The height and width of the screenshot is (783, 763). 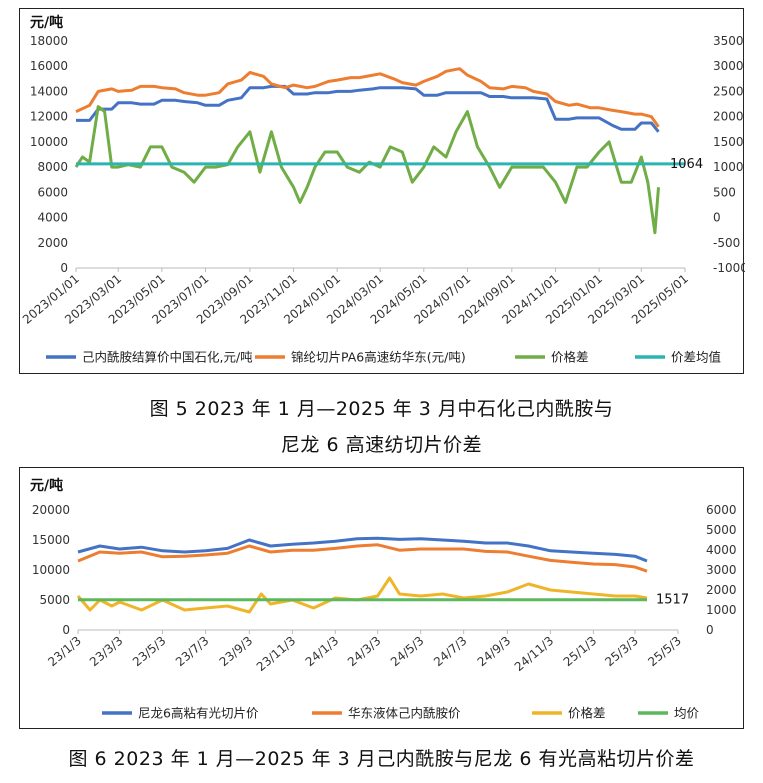 I want to click on legend-item: 锦纶切片PA6高速纺华东(元/吨), so click(x=360, y=357).